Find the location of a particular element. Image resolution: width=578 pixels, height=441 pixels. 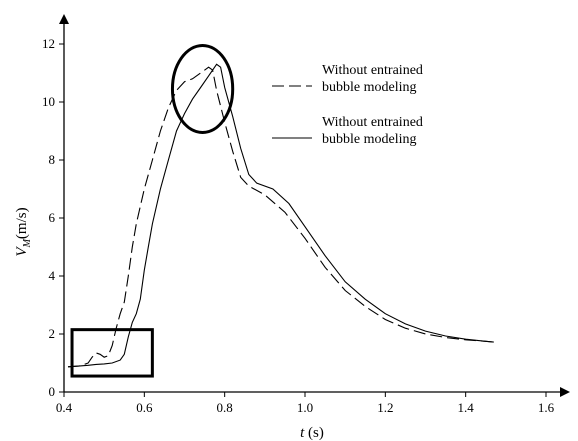

x-tick-label: 0.8 is located at coordinates (225, 407).